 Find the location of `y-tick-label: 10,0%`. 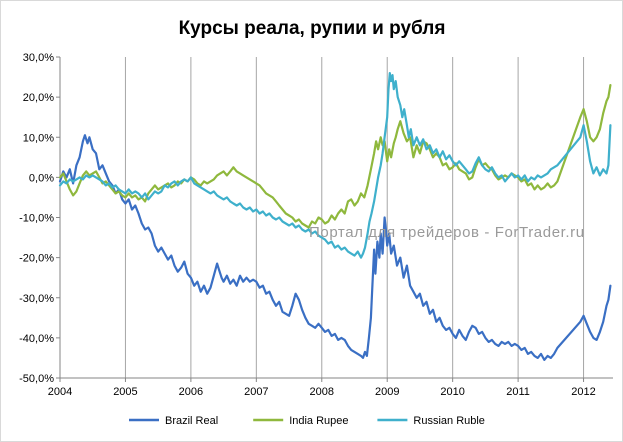

y-tick-label: 10,0% is located at coordinates (38, 138).